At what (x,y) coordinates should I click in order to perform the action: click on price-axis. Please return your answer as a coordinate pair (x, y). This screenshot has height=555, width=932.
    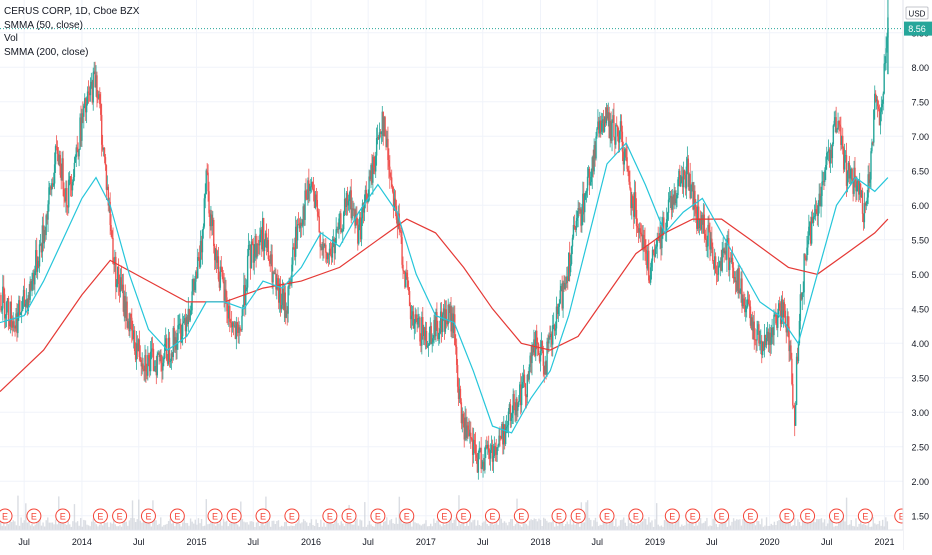
    Looking at the image, I should click on (917, 275).